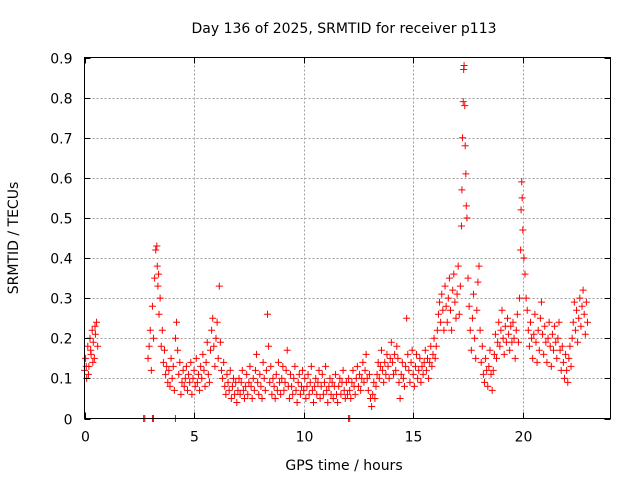 Image resolution: width=640 pixels, height=480 pixels. Describe the element at coordinates (61, 140) in the screenshot. I see `y-tick-label: 0.7` at that location.